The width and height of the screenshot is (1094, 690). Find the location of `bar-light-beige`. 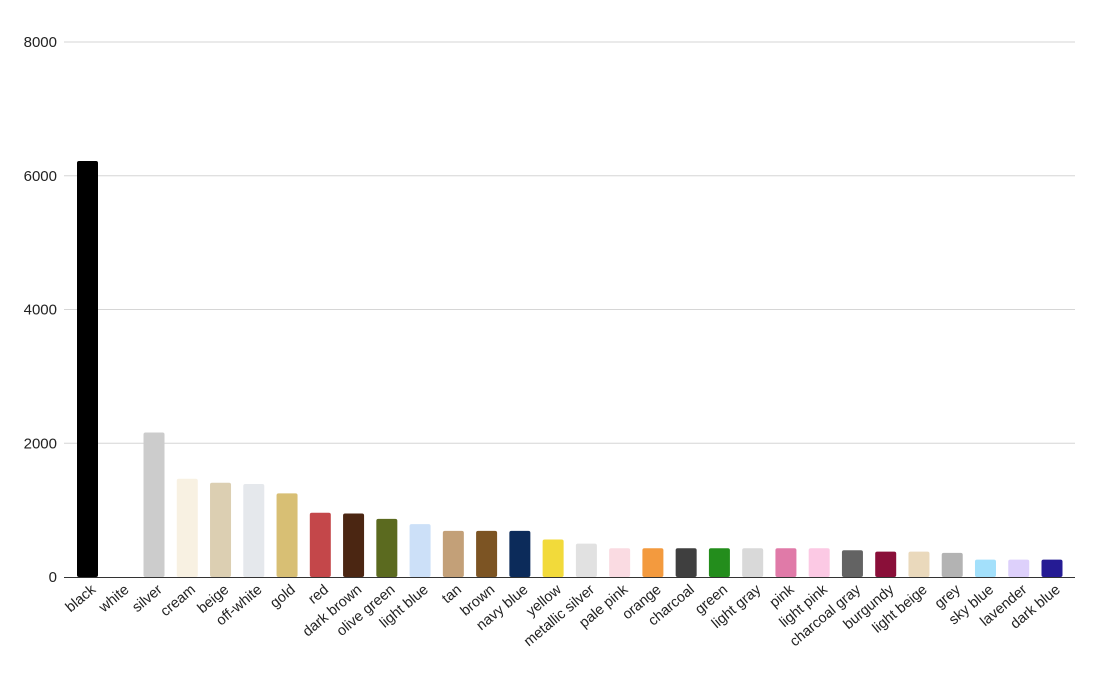

bar-light-beige is located at coordinates (919, 564).